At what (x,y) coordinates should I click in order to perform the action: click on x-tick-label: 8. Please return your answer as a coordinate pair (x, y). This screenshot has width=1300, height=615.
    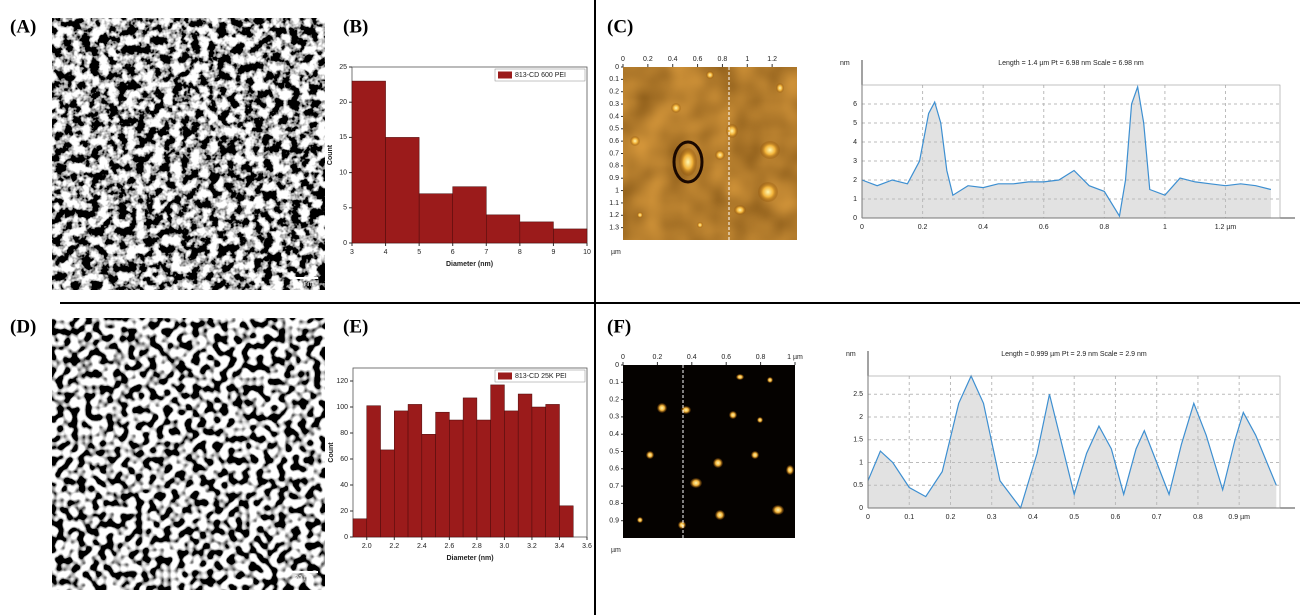
    Looking at the image, I should click on (520, 252).